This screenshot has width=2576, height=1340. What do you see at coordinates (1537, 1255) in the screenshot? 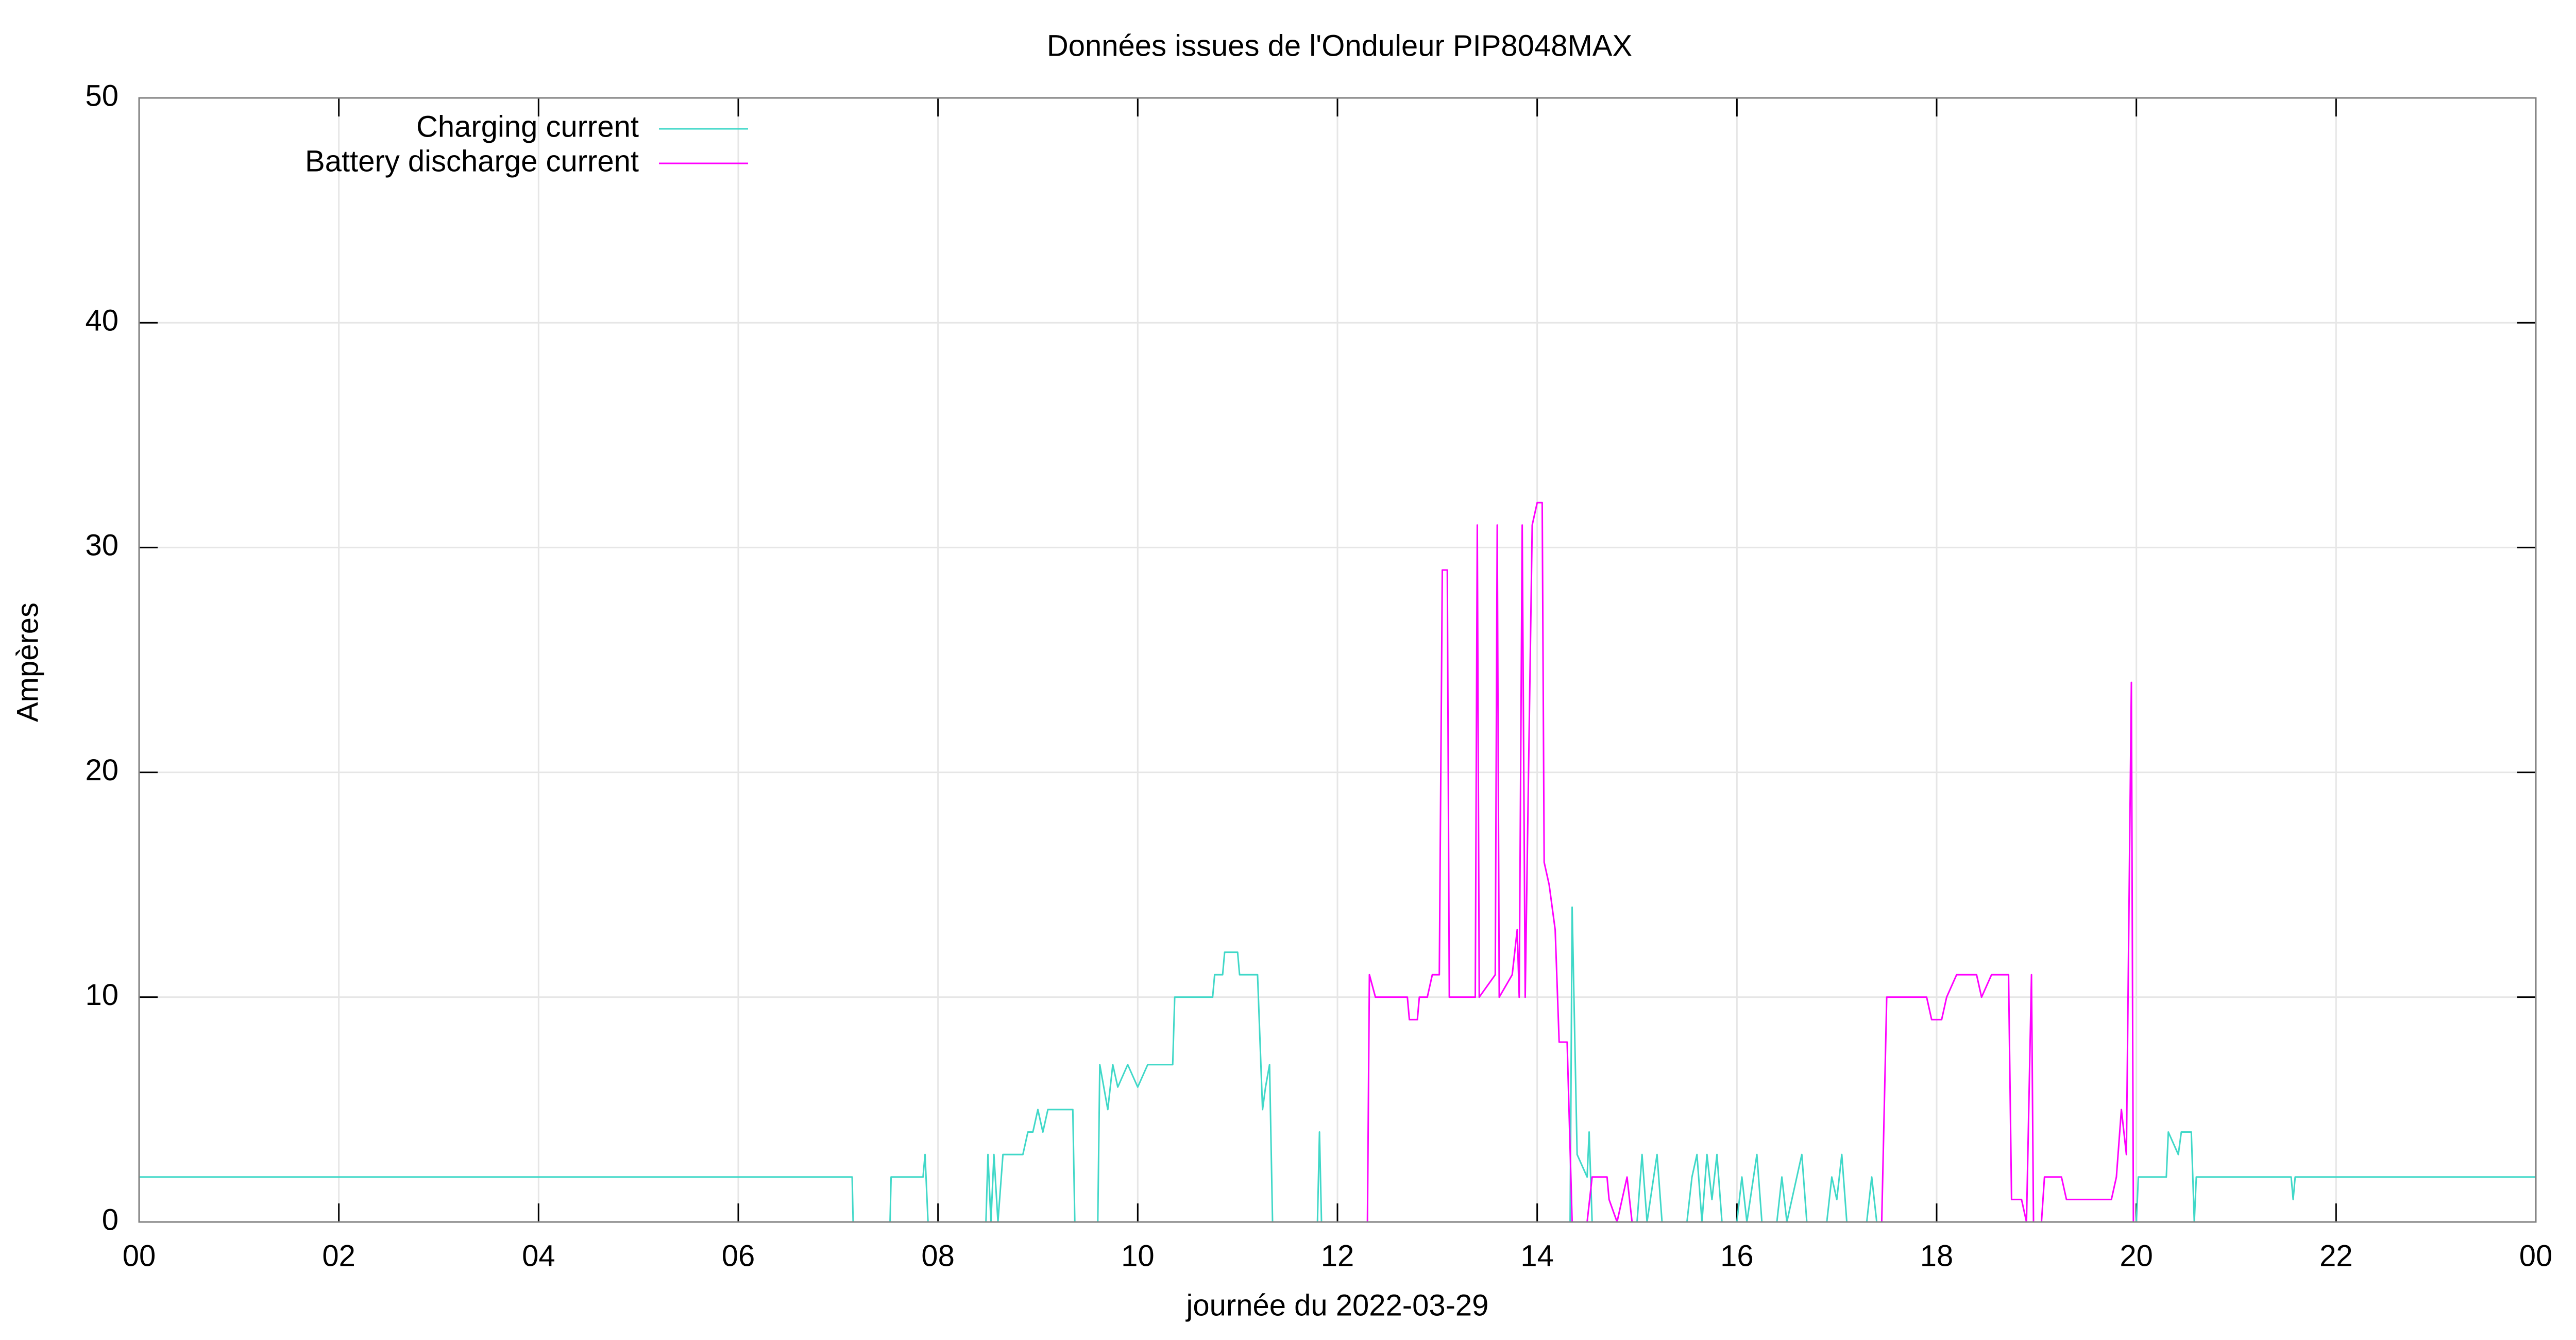
I see `x-tick-label: 14` at bounding box center [1537, 1255].